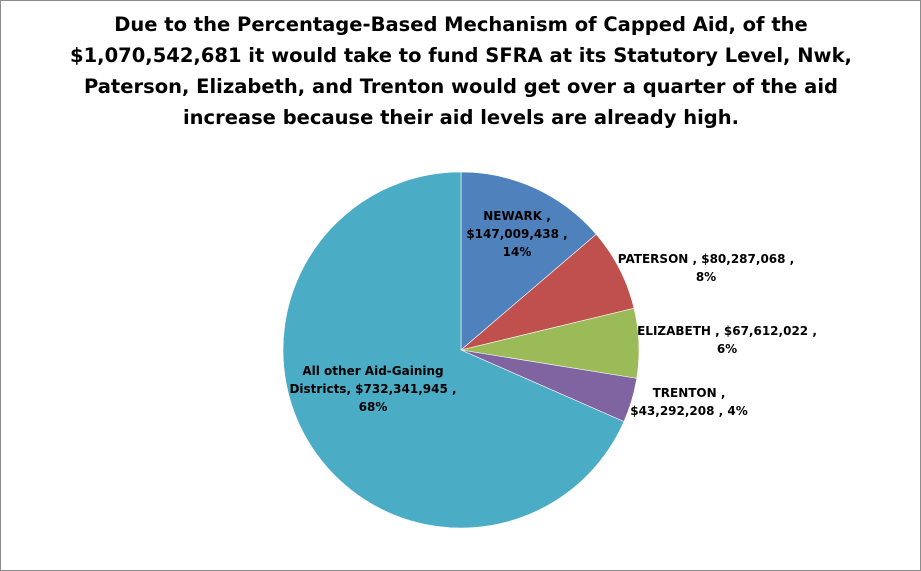  Describe the element at coordinates (372, 371) in the screenshot. I see `data-label-line: All other Aid-Gaining` at that location.